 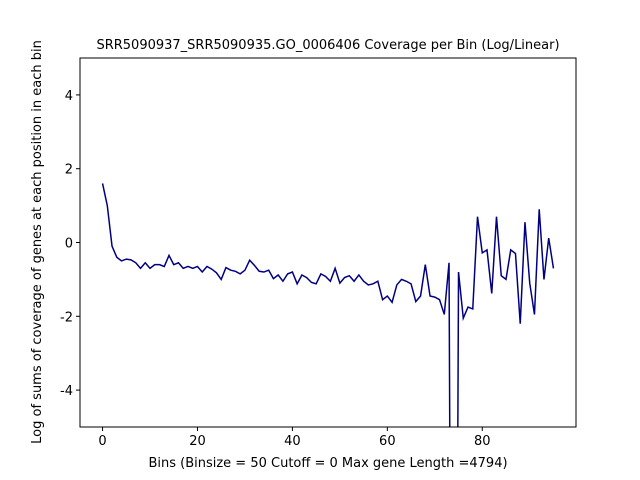 What do you see at coordinates (69, 244) in the screenshot?
I see `y-tick-label: 0` at bounding box center [69, 244].